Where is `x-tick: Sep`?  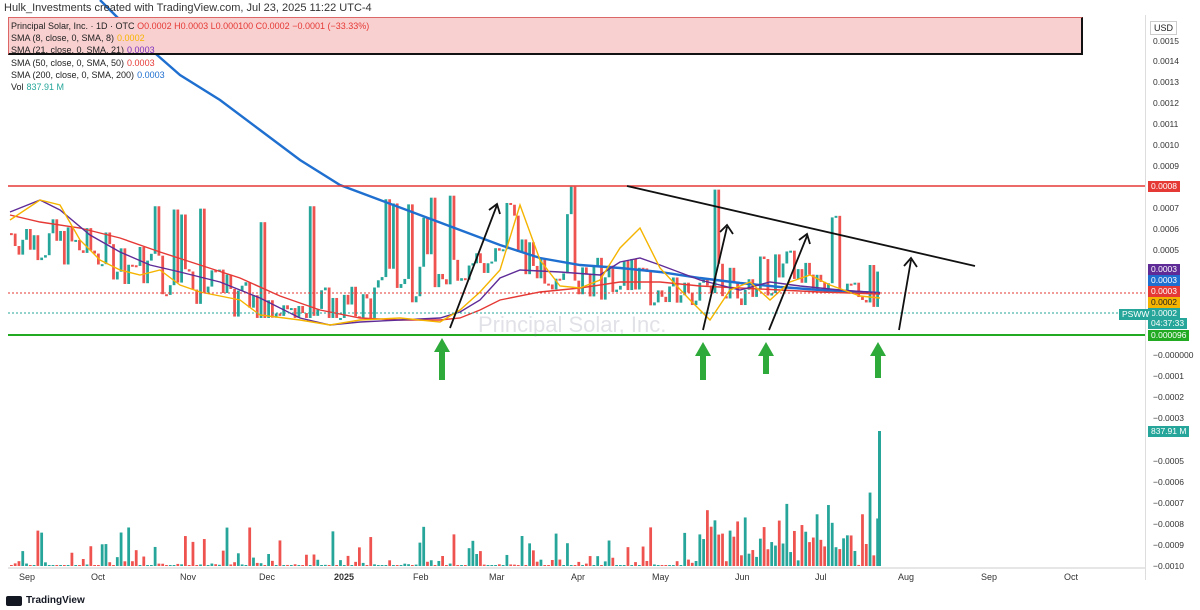 x-tick: Sep is located at coordinates (989, 577).